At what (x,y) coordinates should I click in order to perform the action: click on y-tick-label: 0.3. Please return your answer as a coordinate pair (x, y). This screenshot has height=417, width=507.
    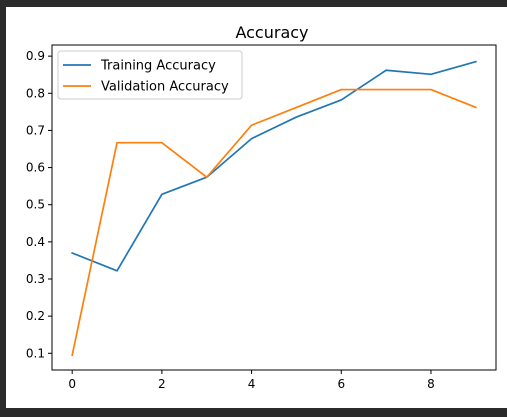
    Looking at the image, I should click on (35, 279).